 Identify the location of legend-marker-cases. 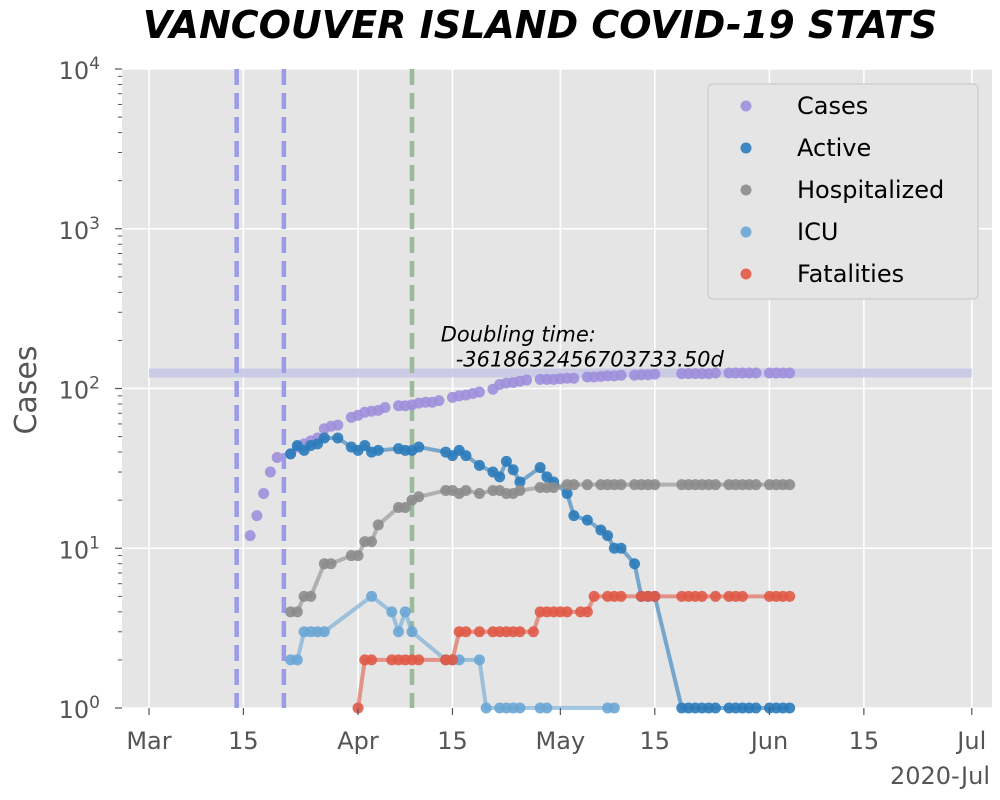
(746, 106).